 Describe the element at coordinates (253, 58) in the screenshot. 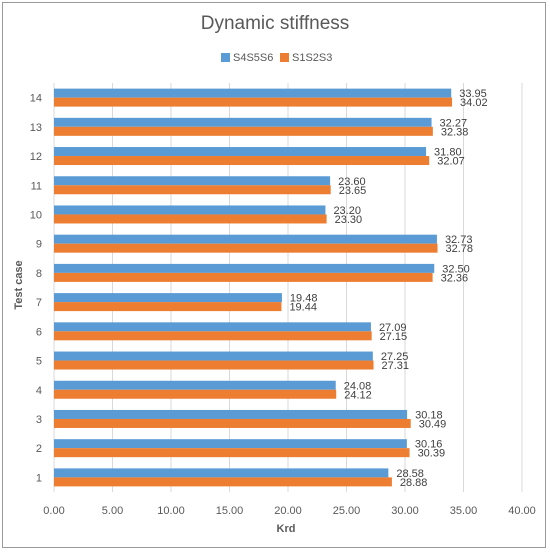

I see `legend-label-series-1: S4S5S6` at that location.